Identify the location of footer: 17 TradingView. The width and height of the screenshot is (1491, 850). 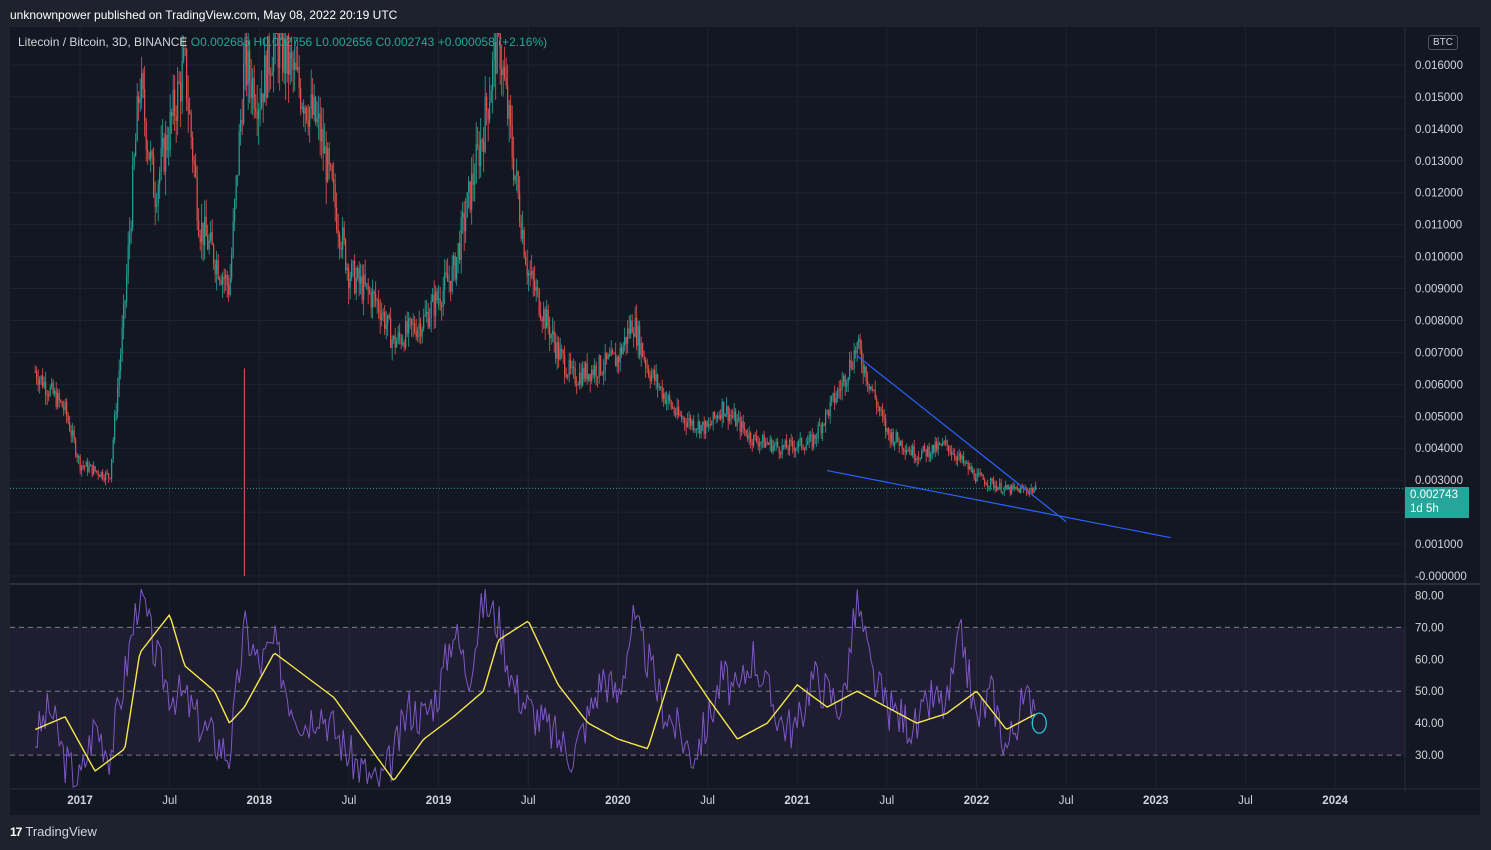
(53, 831).